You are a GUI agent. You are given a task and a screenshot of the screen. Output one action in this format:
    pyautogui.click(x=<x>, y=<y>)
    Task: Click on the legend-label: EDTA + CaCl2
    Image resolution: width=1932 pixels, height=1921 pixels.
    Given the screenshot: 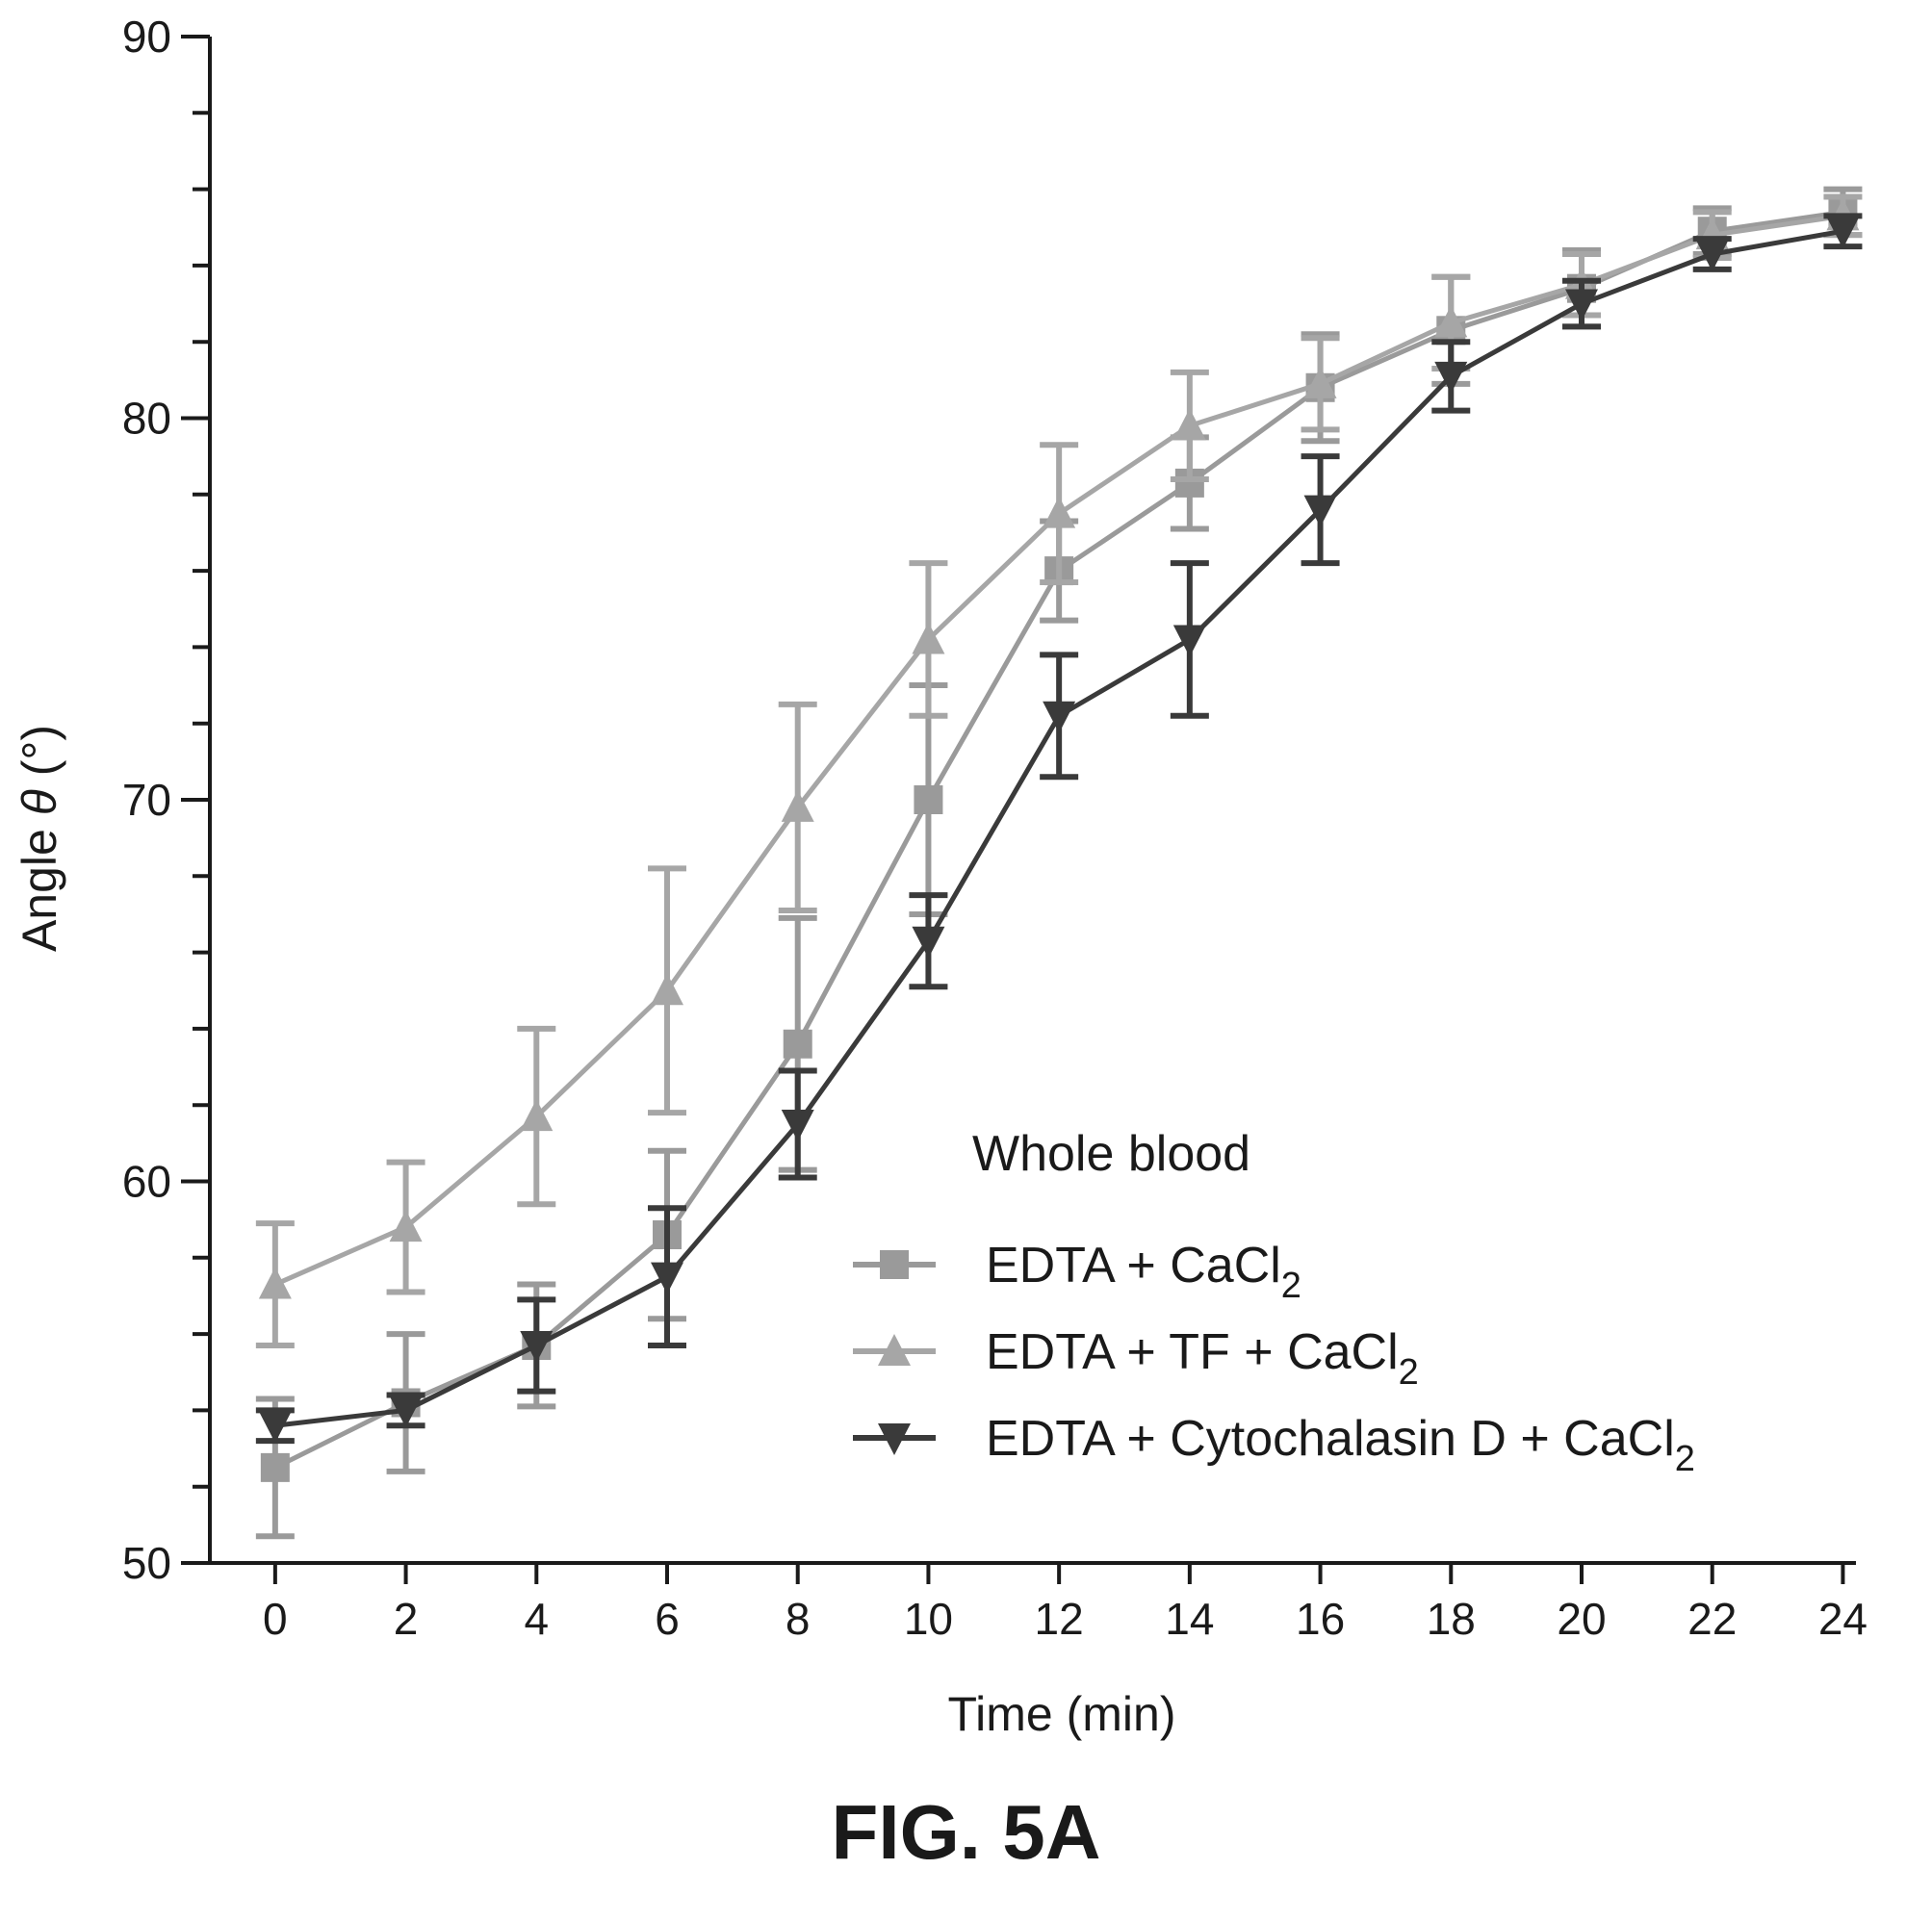 What is the action you would take?
    pyautogui.click(x=1143, y=1272)
    